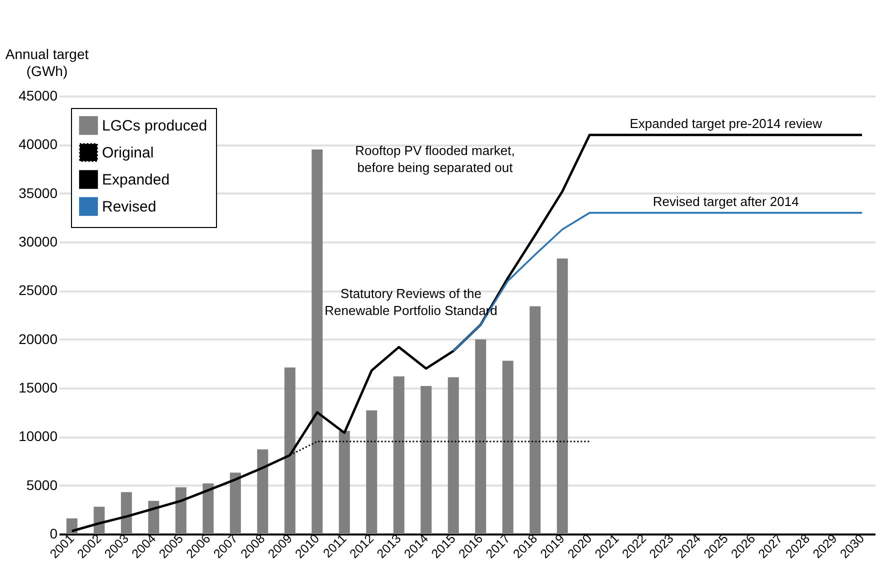  What do you see at coordinates (128, 153) in the screenshot?
I see `legend-label: Original` at bounding box center [128, 153].